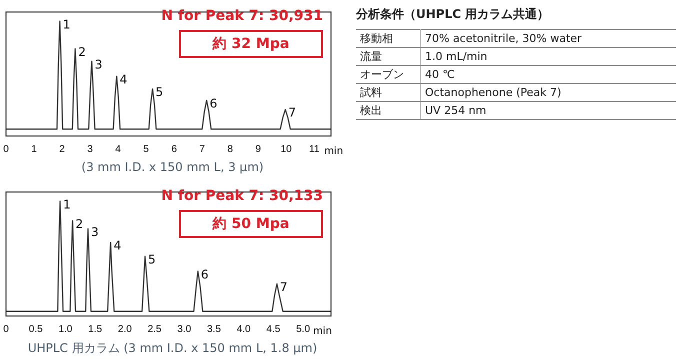 The height and width of the screenshot is (359, 690). What do you see at coordinates (314, 149) in the screenshot?
I see `x-tick-label: 11` at bounding box center [314, 149].